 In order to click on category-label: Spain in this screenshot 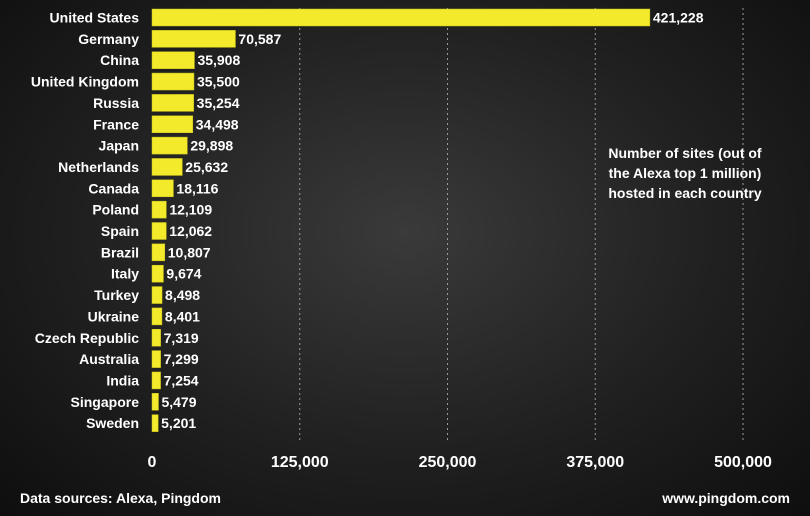, I will do `click(120, 231)`.